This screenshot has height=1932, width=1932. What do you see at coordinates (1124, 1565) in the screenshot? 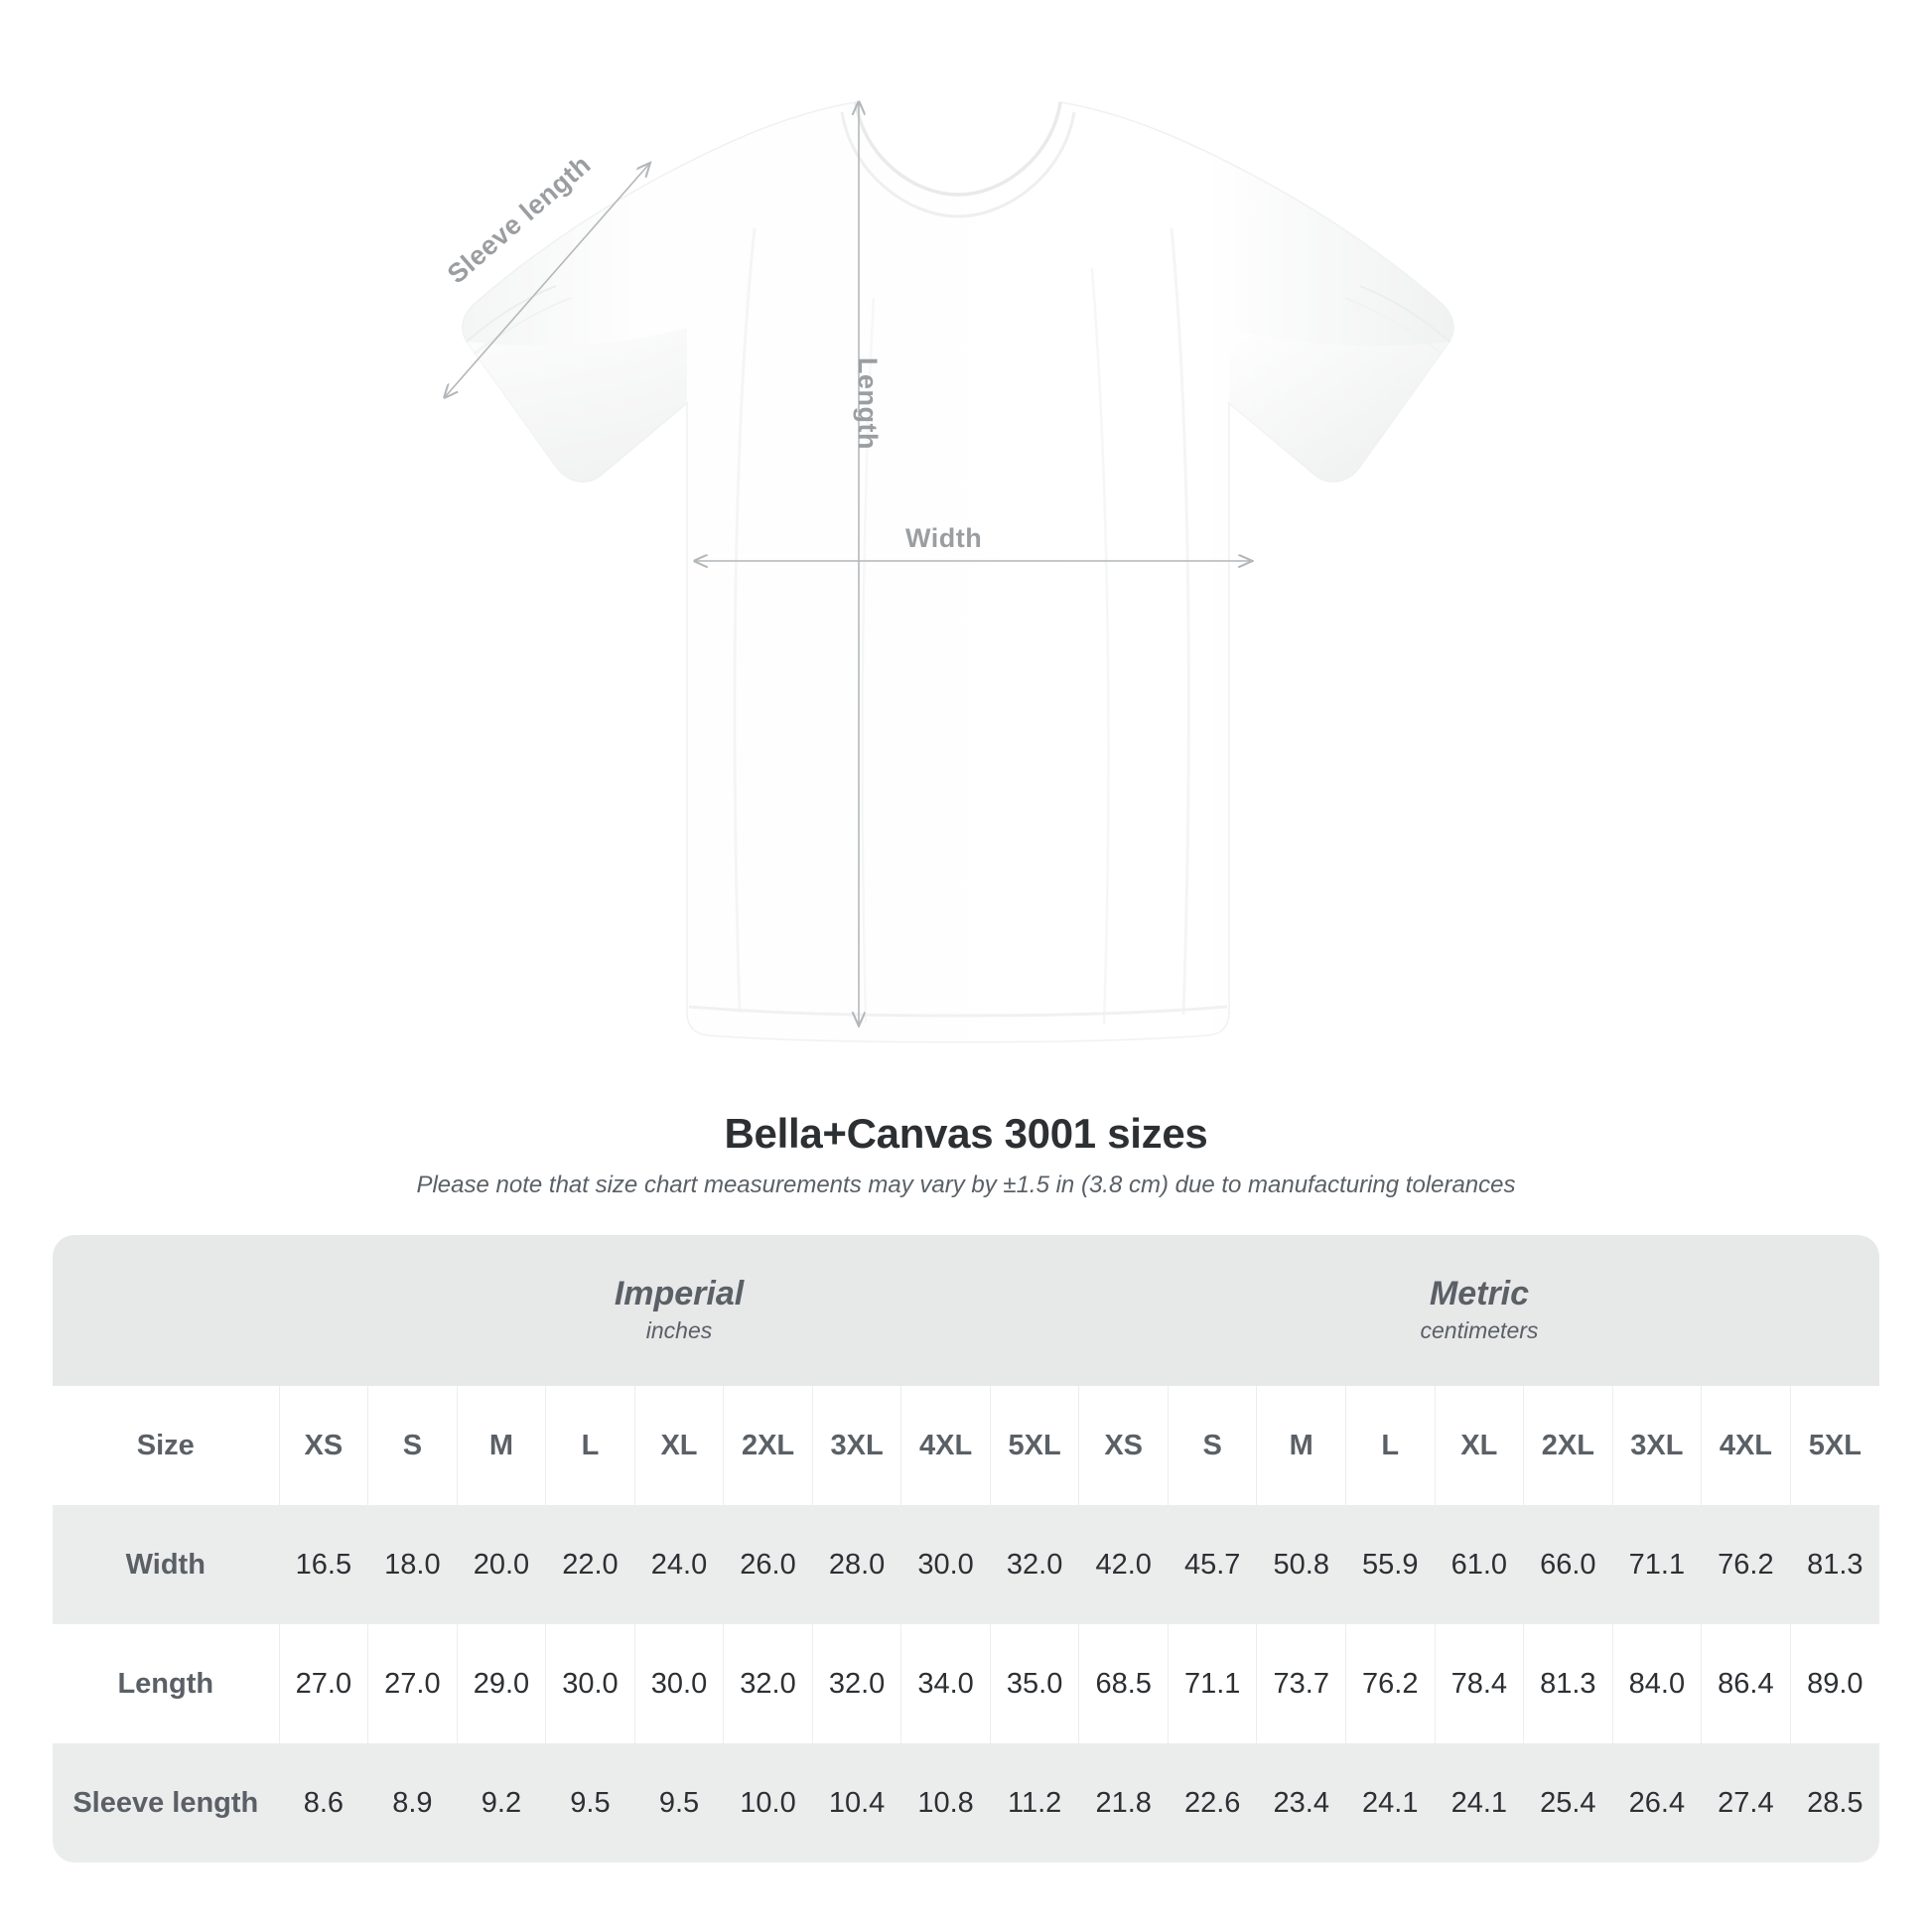
I see `measurement-cell: 42.0` at bounding box center [1124, 1565].